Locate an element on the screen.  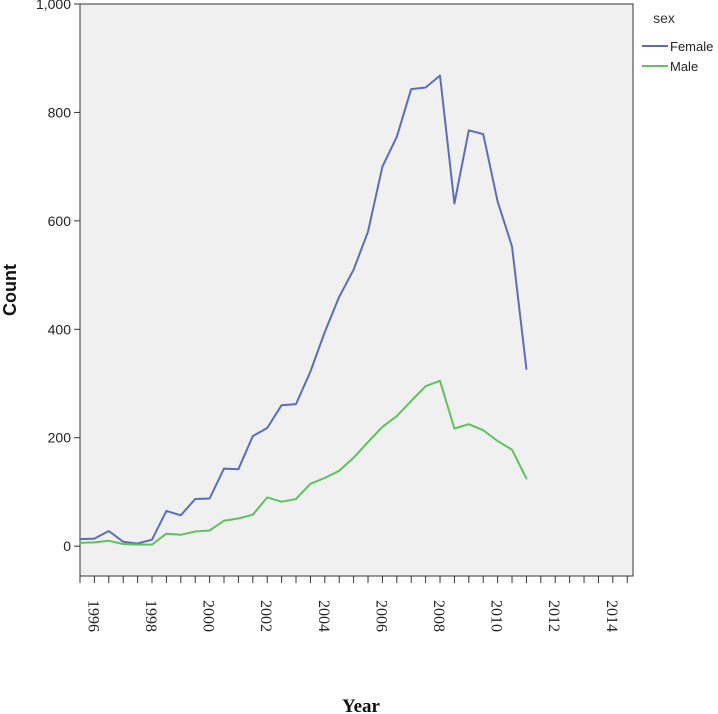
series-line-male is located at coordinates (303, 462).